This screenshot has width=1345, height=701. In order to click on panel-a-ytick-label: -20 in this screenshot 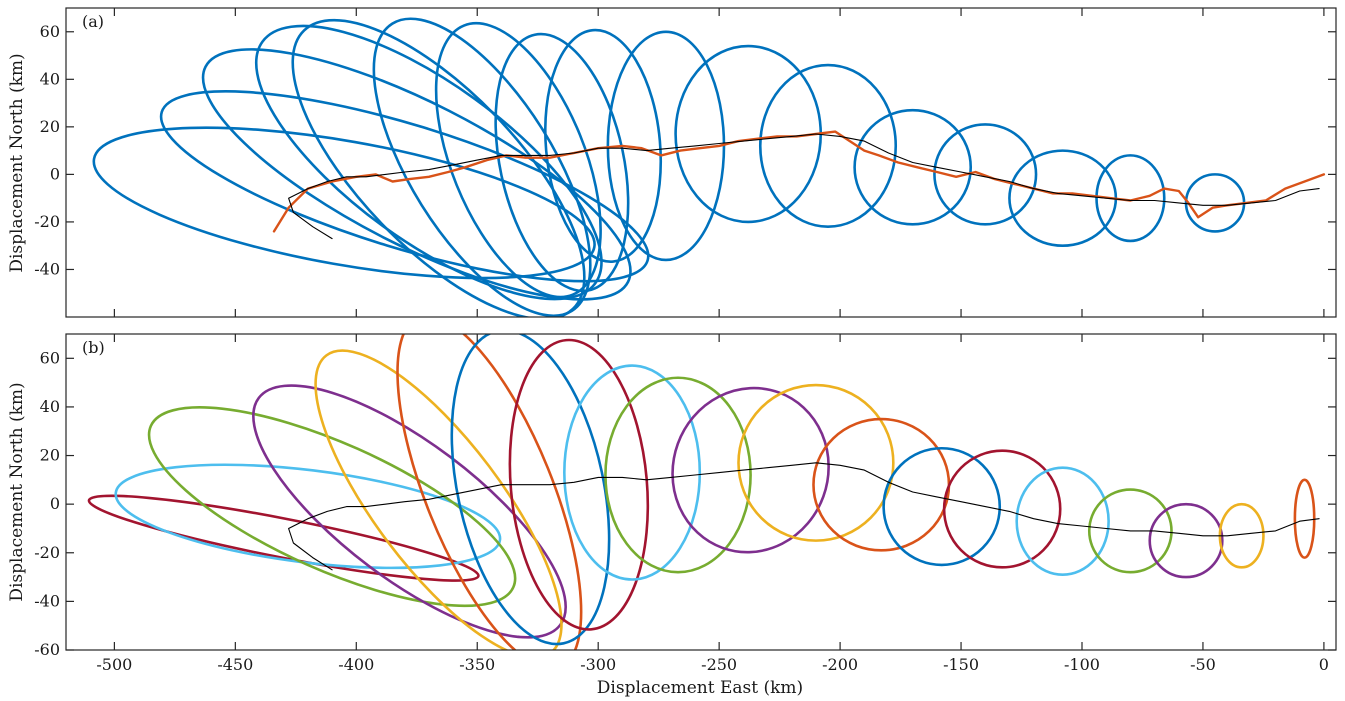, I will do `click(47, 221)`.